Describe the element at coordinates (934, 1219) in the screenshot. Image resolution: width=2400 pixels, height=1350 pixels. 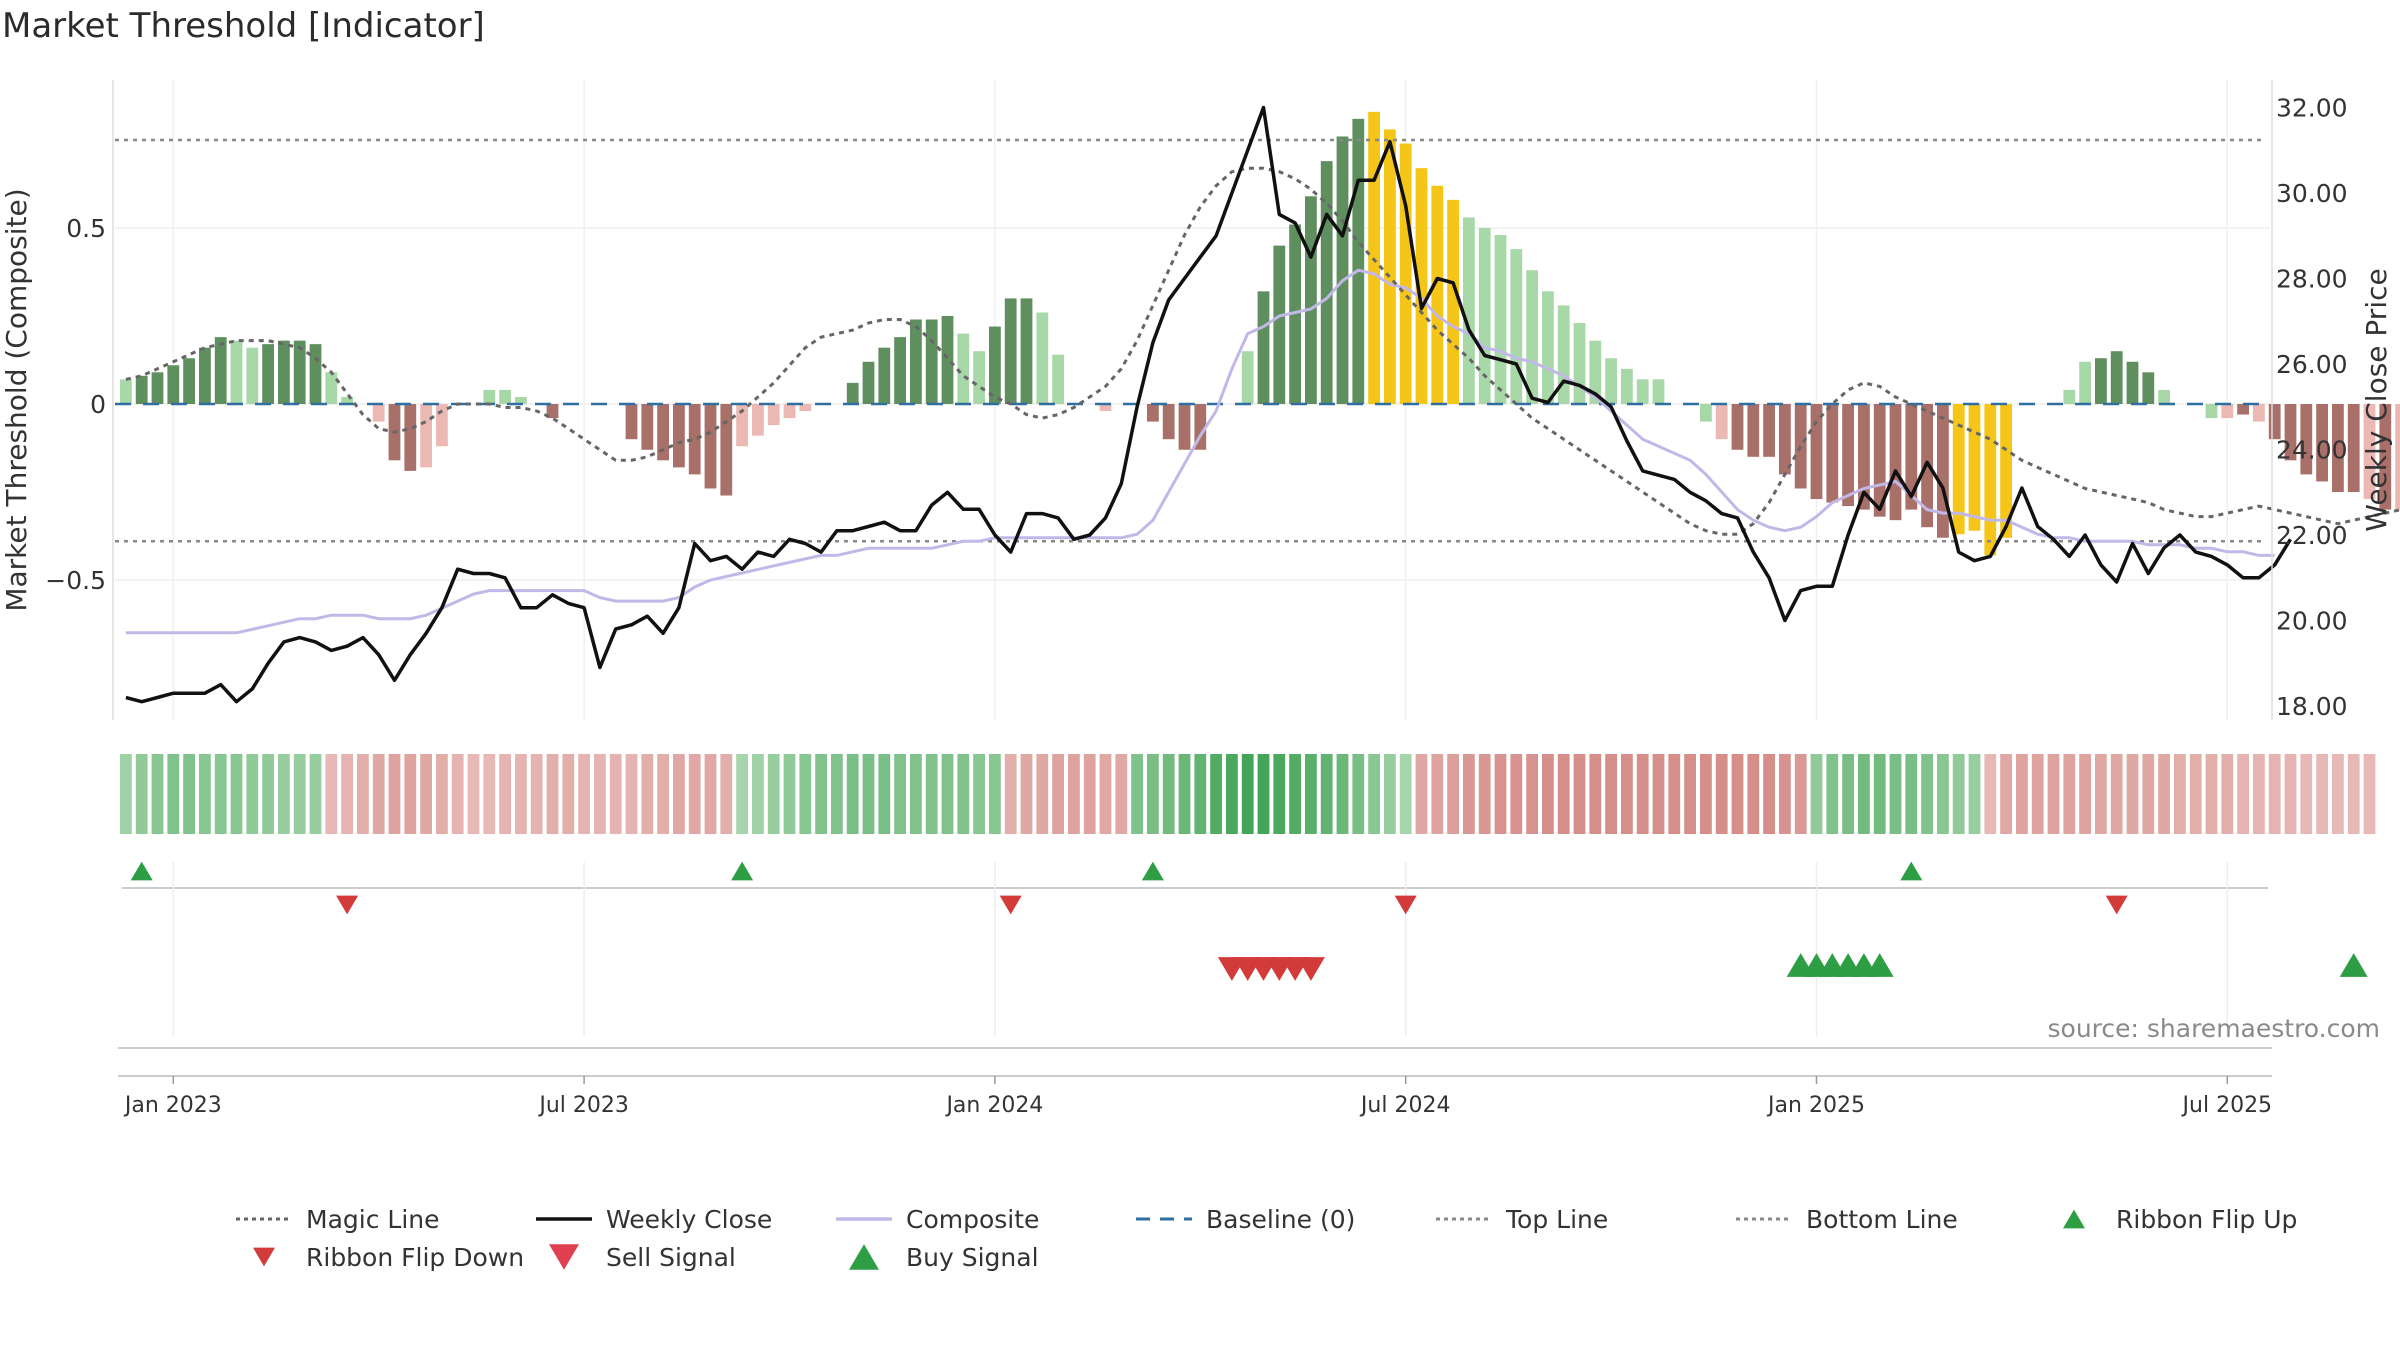
I see `legend-item: Composite` at that location.